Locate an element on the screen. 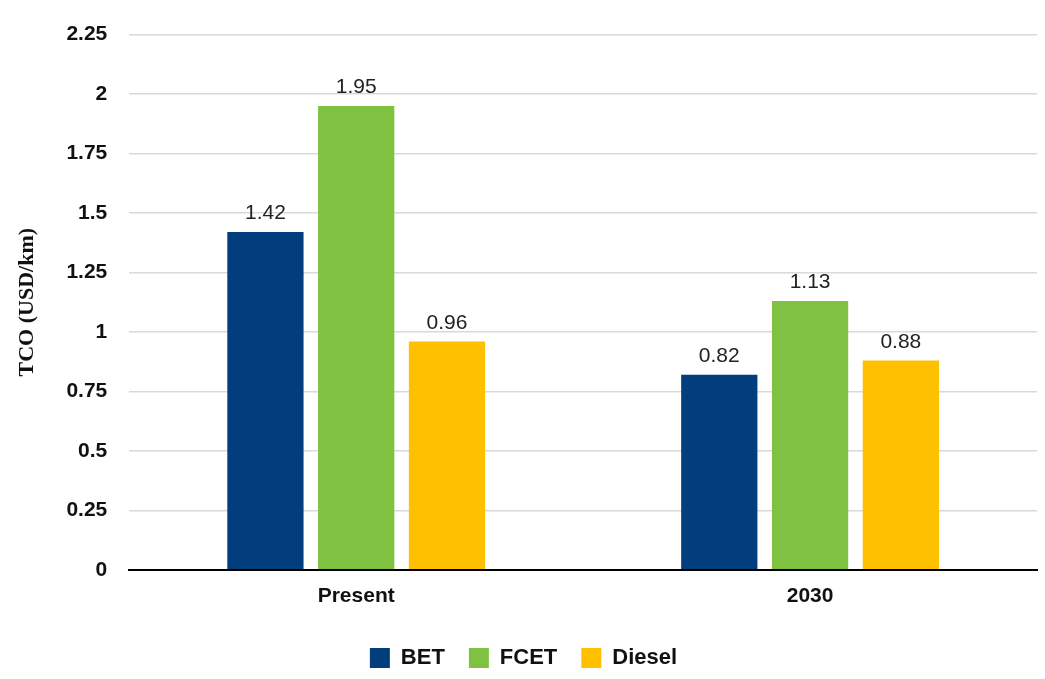 The height and width of the screenshot is (679, 1045). y-tick-label: 2 is located at coordinates (101, 92).